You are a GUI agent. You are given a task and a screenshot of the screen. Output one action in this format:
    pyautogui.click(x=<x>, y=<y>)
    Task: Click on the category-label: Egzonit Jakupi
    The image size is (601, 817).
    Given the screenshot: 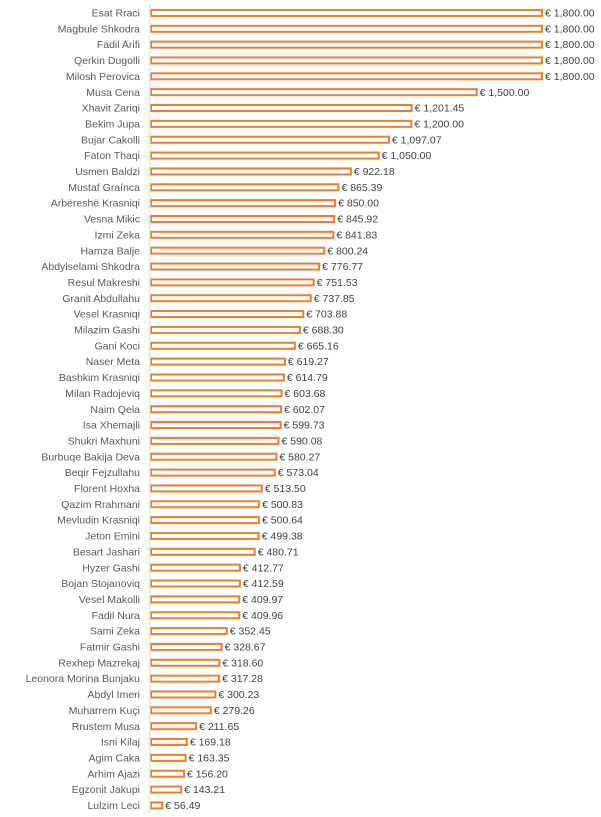 What is the action you would take?
    pyautogui.click(x=106, y=790)
    